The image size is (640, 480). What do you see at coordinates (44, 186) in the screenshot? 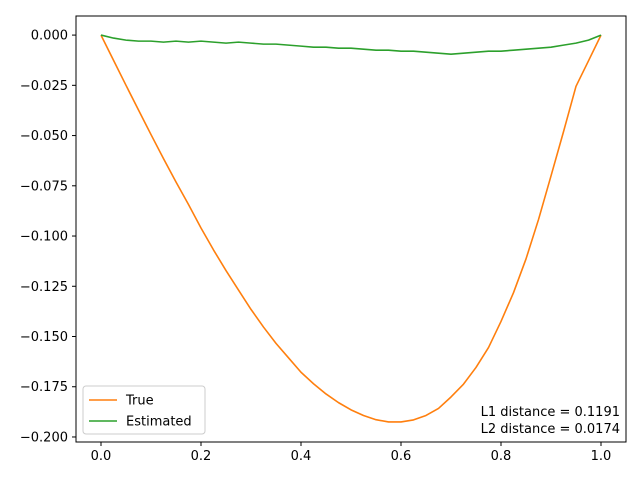
I see `y-tick-label: −0.075` at bounding box center [44, 186].